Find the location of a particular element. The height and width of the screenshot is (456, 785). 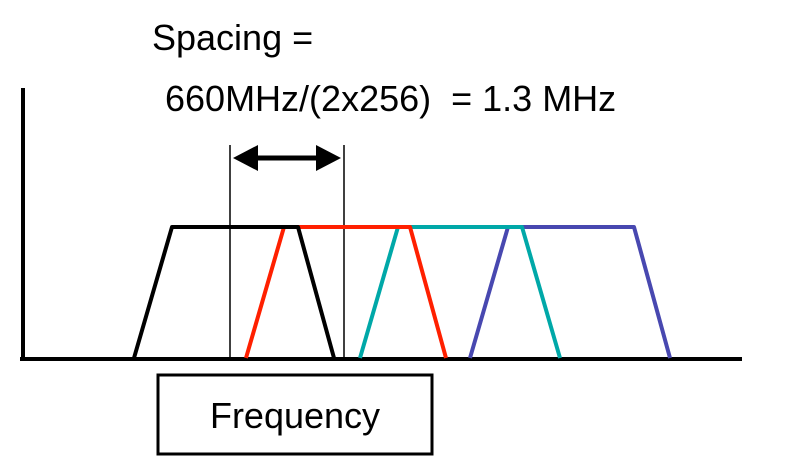

spacing-title: Spacing = is located at coordinates (232, 37).